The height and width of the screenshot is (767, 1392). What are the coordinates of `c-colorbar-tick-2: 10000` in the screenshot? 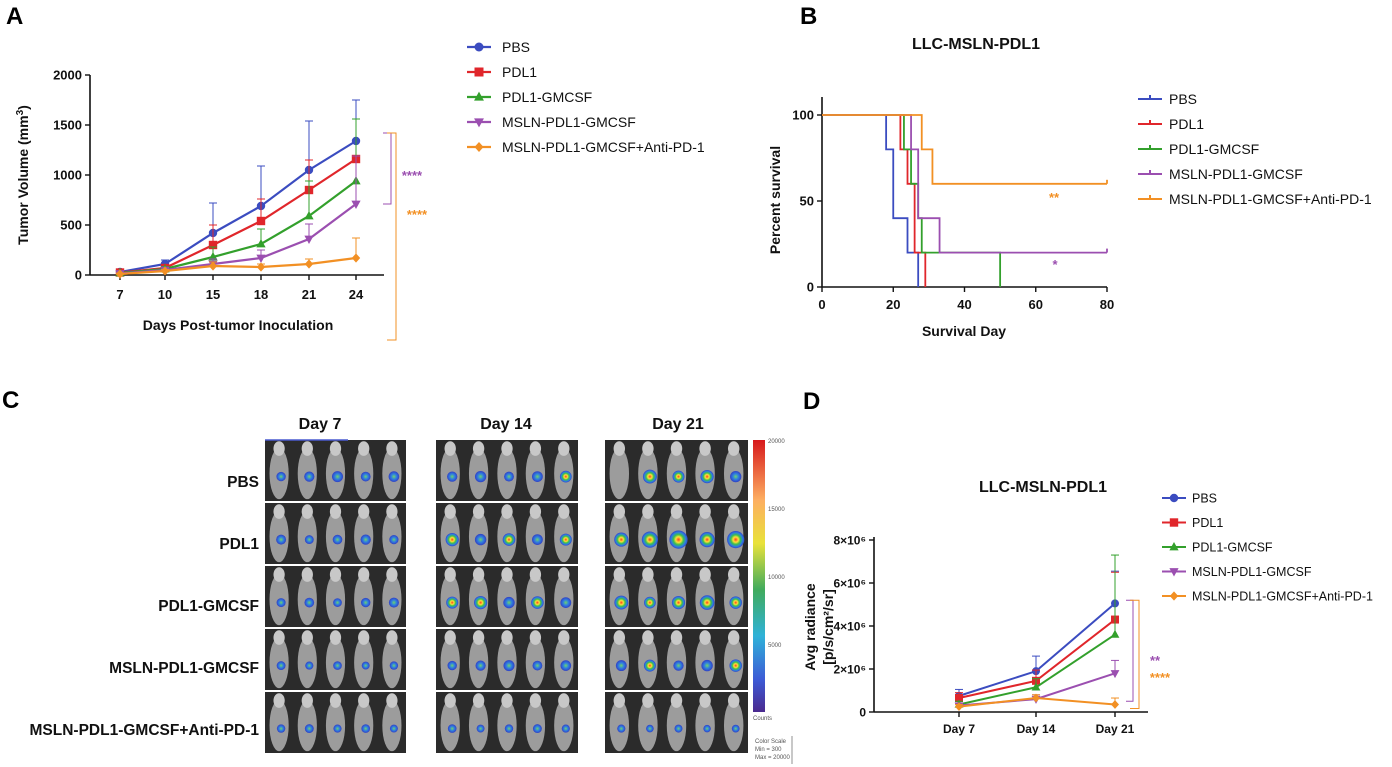 It's located at (776, 578).